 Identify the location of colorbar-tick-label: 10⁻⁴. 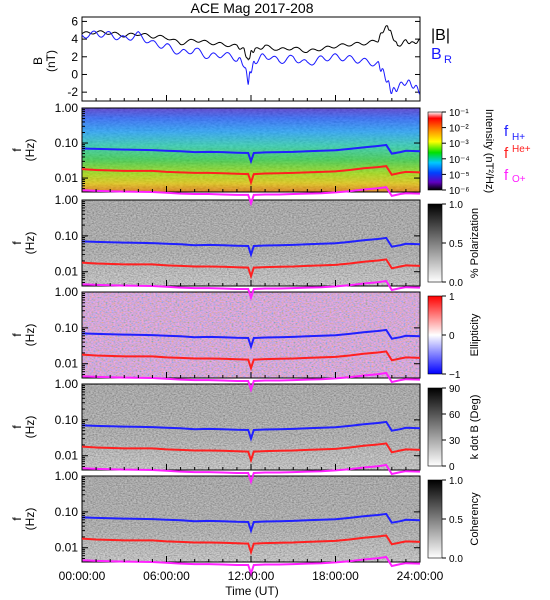
(459, 160).